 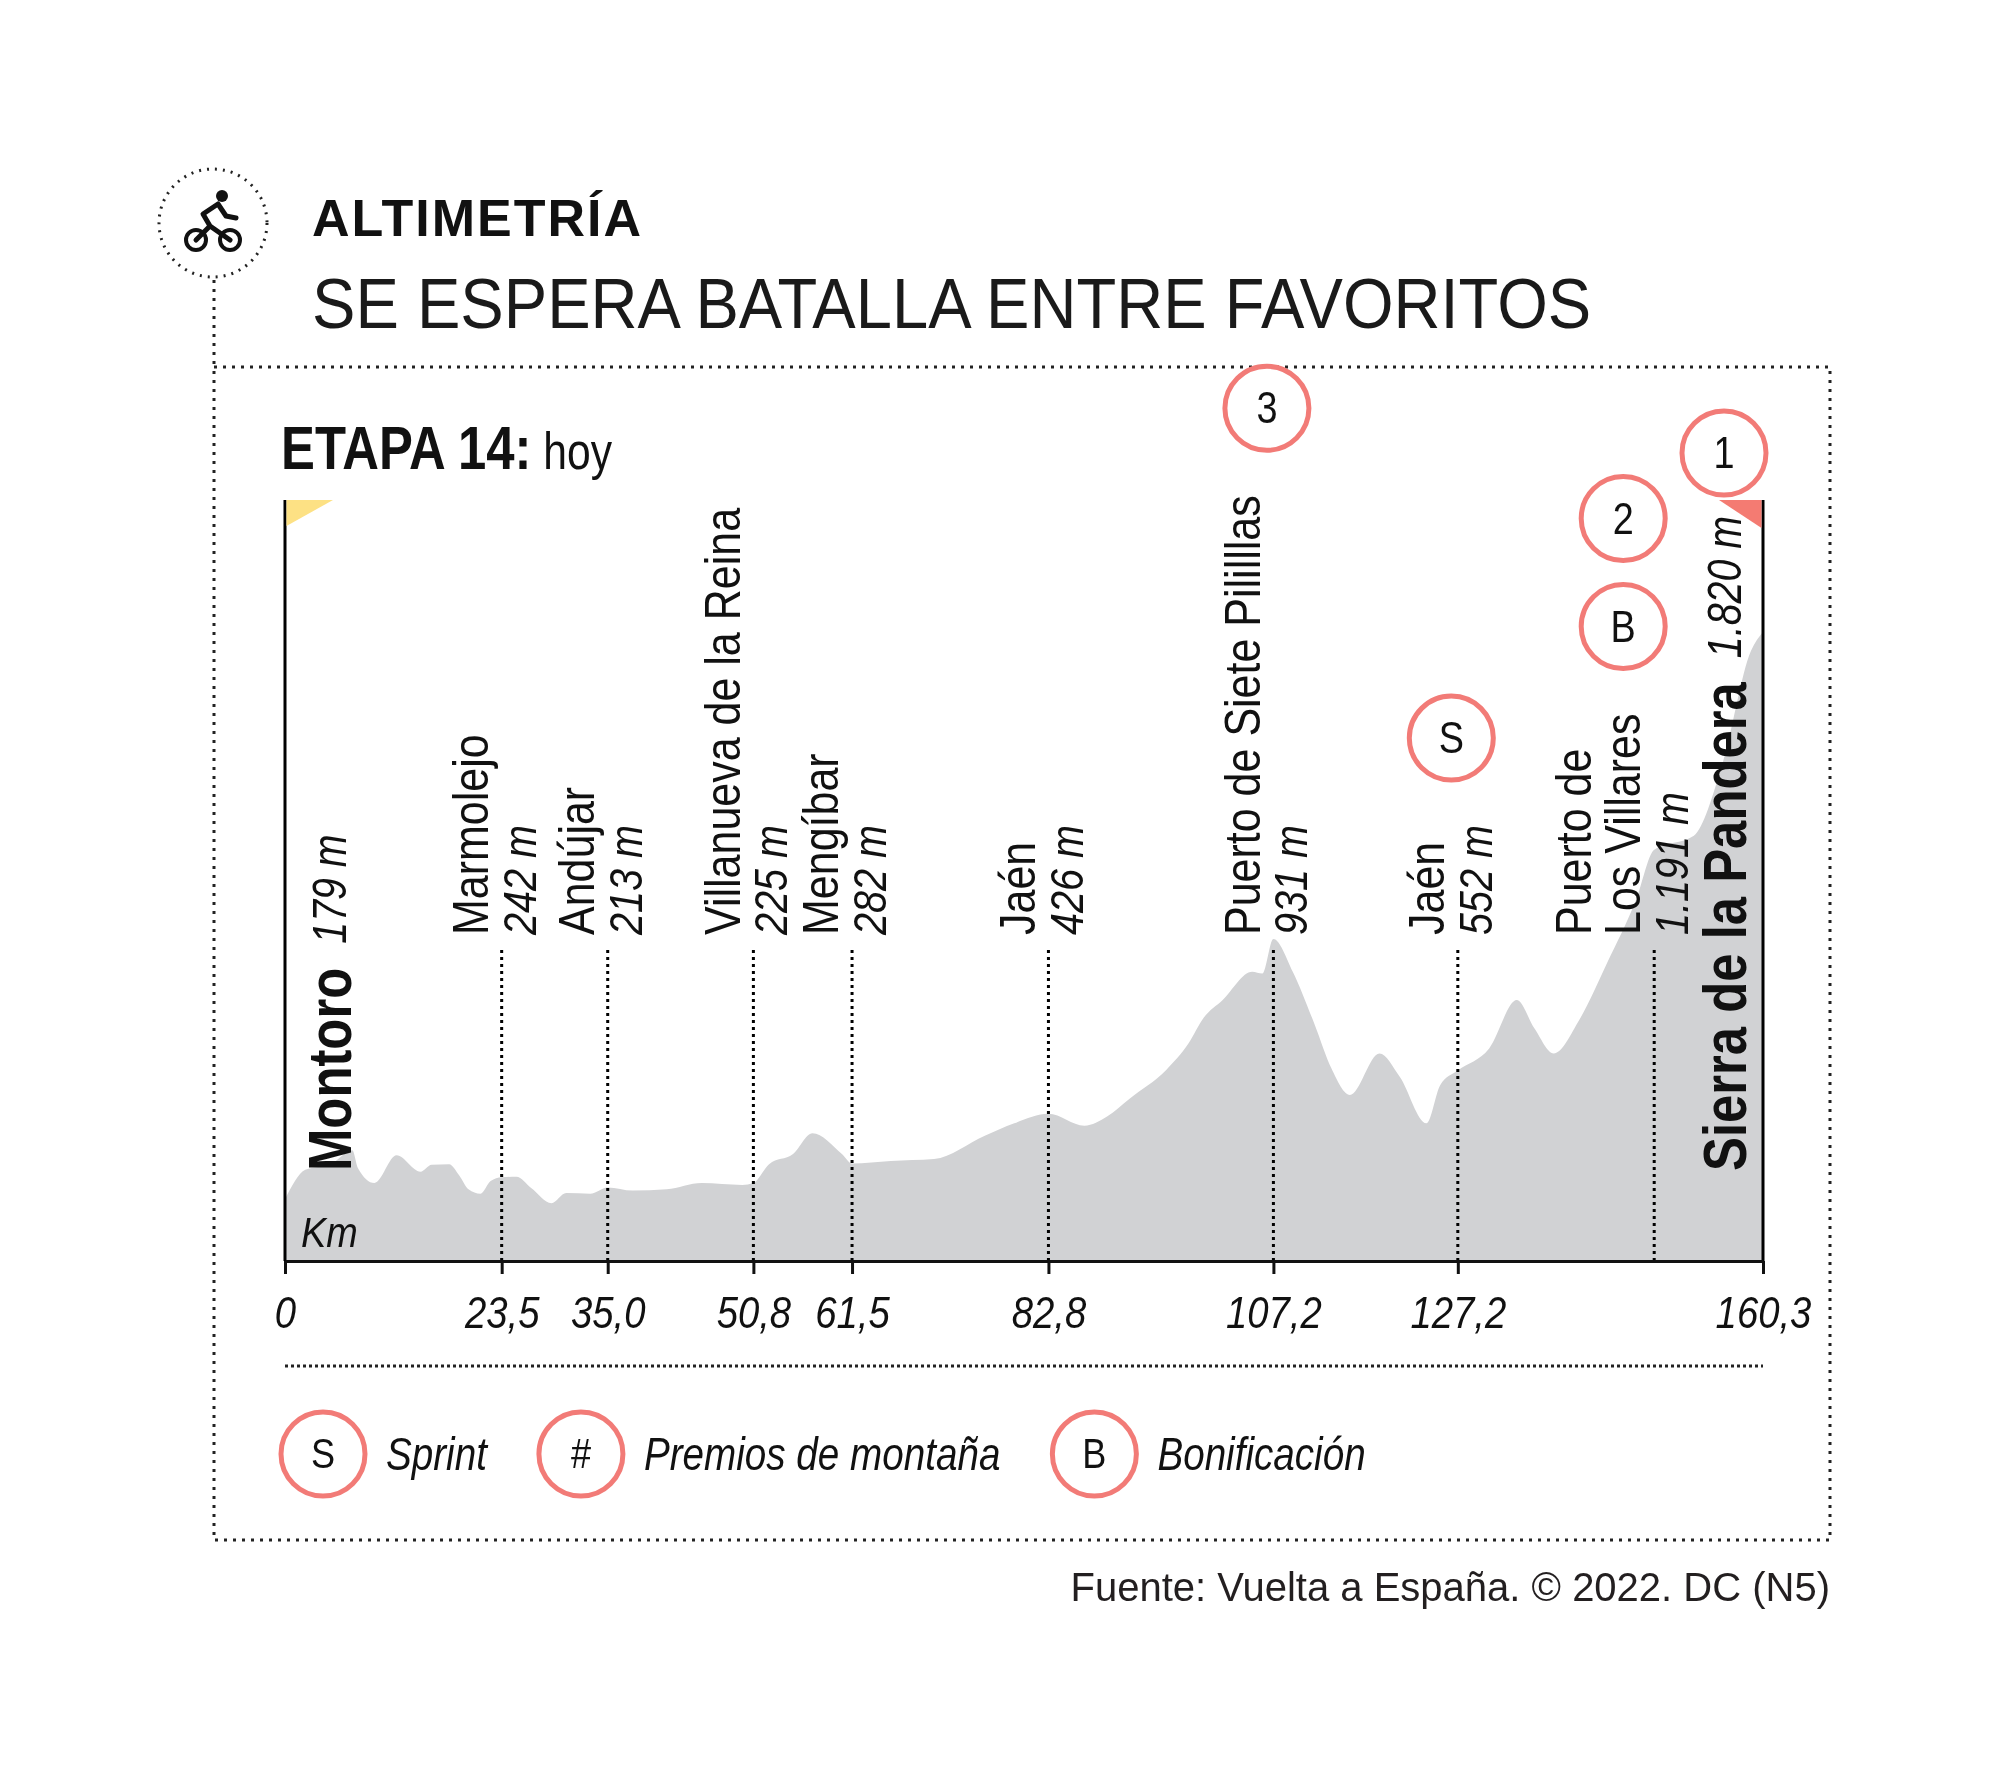 I want to click on text: Sprint, so click(x=437, y=1454).